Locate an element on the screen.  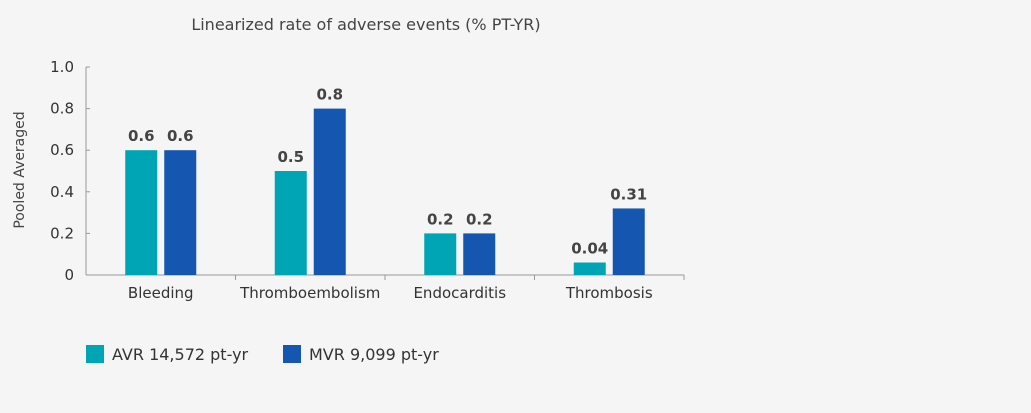
y-axis-label: Pooled Averaged is located at coordinates (20, 169).